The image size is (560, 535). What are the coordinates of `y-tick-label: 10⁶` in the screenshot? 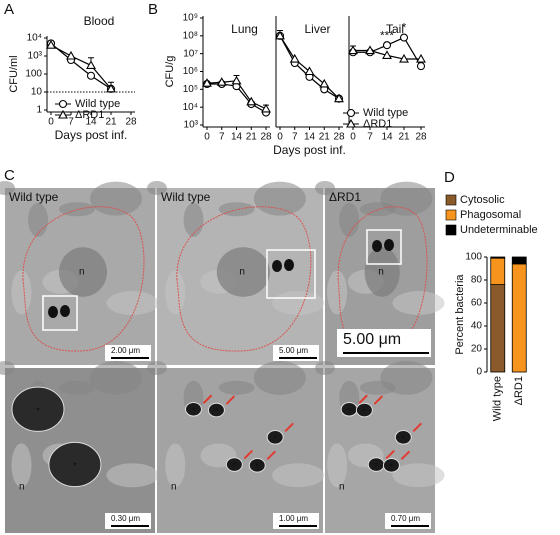 It's located at (190, 71).